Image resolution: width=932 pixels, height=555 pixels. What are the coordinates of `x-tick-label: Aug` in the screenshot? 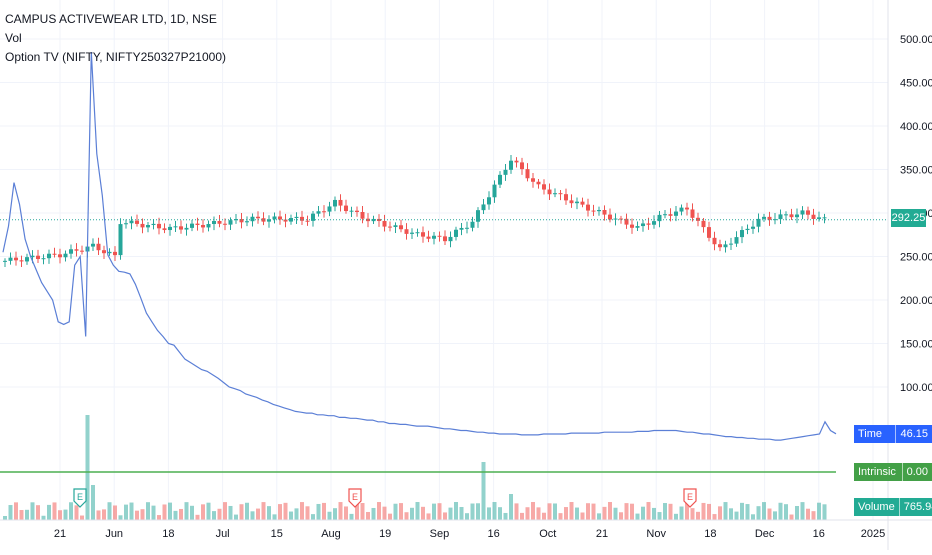 It's located at (331, 534).